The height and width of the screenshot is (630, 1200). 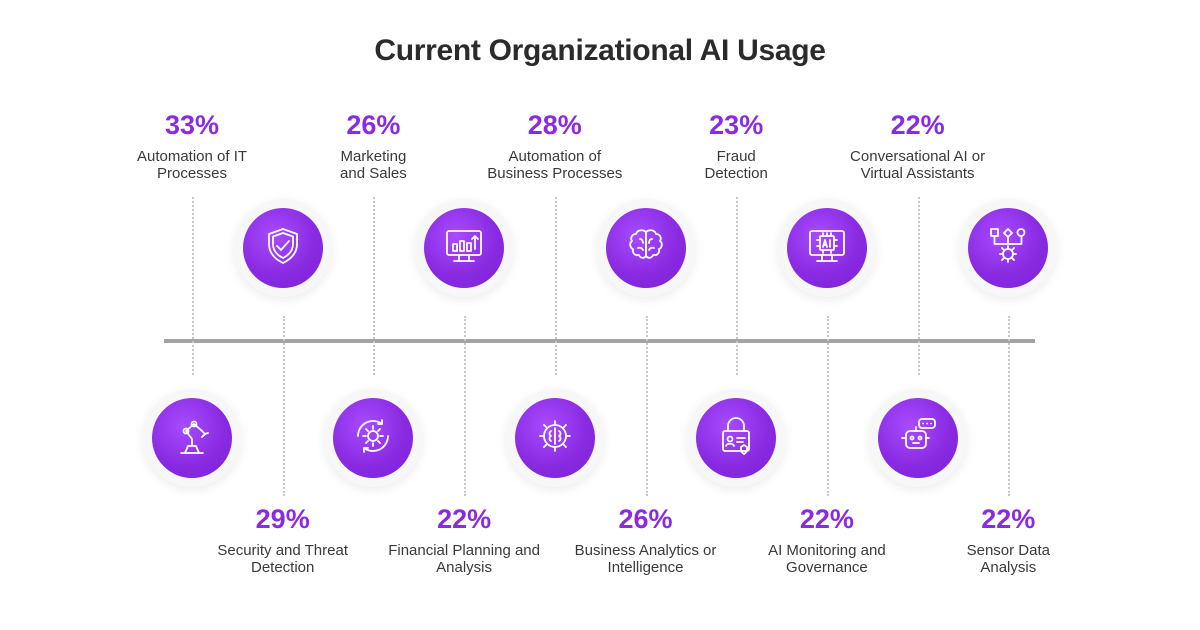 I want to click on gear-brain-icon, so click(x=555, y=438).